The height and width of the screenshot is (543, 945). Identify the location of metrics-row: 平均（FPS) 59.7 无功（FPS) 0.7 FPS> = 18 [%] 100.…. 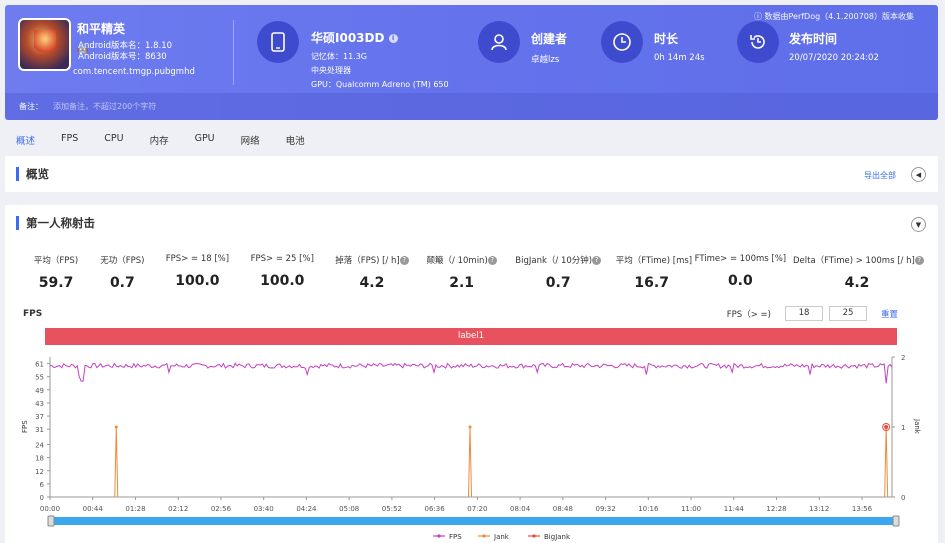
(471, 272).